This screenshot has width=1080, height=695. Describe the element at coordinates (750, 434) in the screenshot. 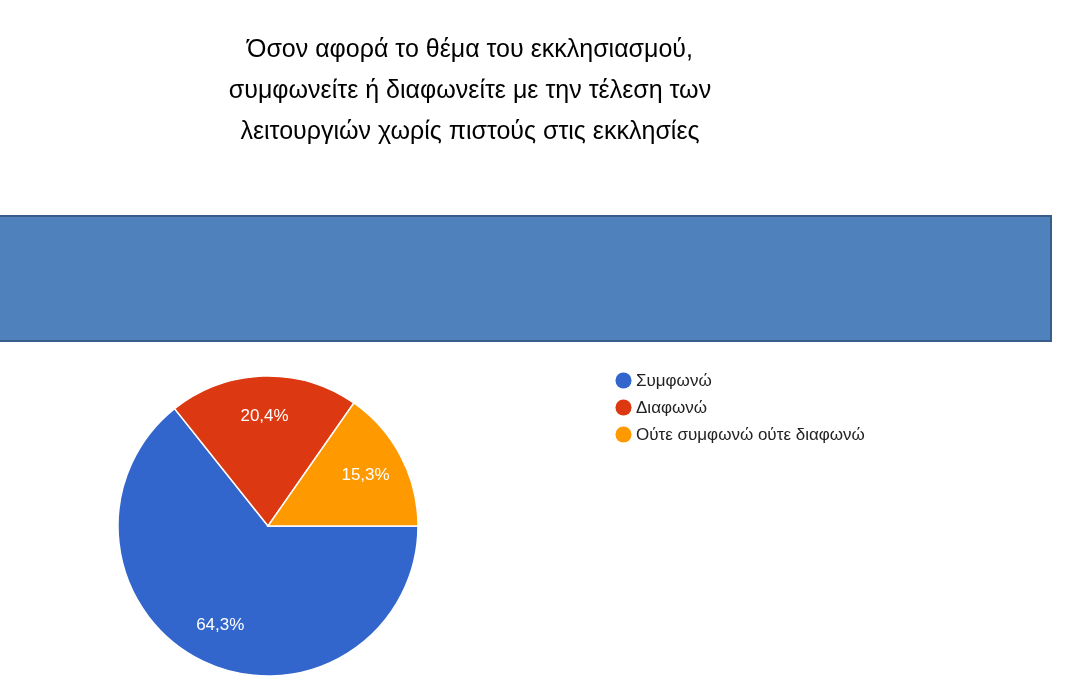

I see `legend-label: Ούτε συμφωνώ ούτε διαφωνώ` at that location.